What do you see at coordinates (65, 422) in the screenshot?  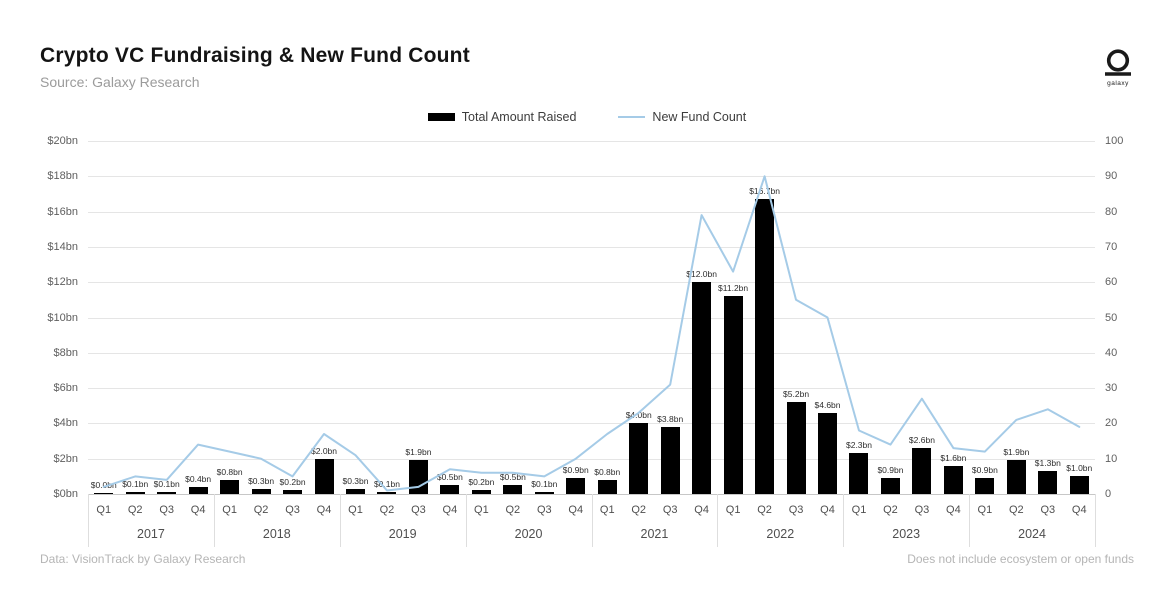 I see `y-axis-label-left: $4bn` at bounding box center [65, 422].